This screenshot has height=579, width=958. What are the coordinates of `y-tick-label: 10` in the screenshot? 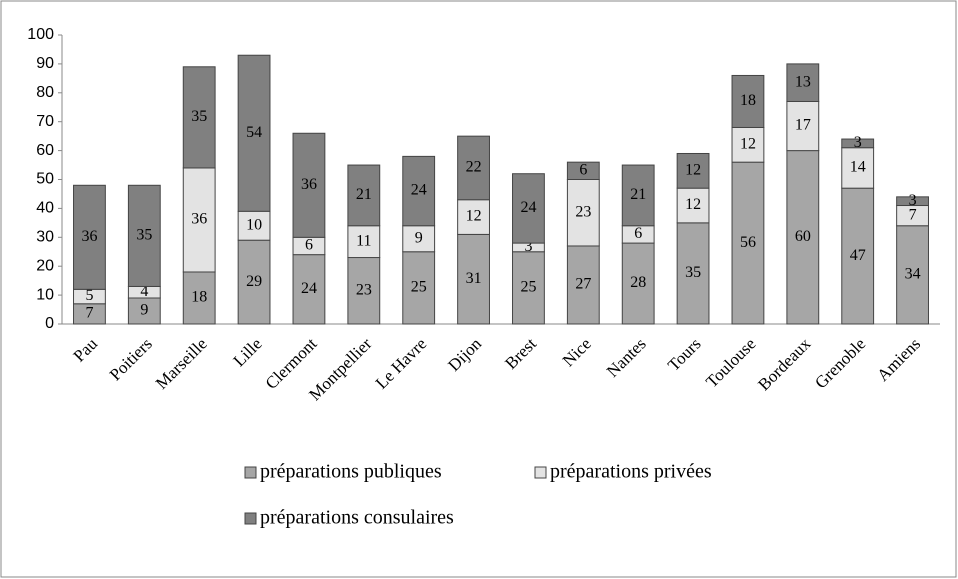 It's located at (45, 294).